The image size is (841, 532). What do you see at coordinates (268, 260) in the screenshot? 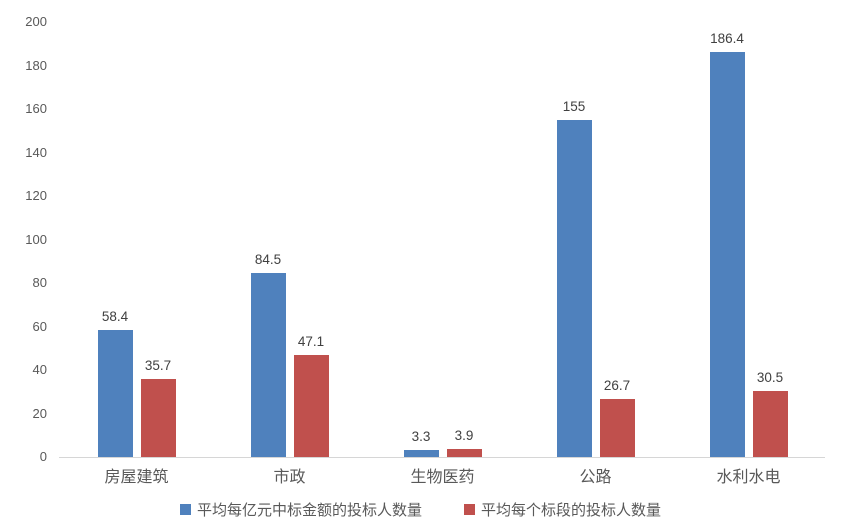
I see `data-label-blue-市政: 84.5` at bounding box center [268, 260].